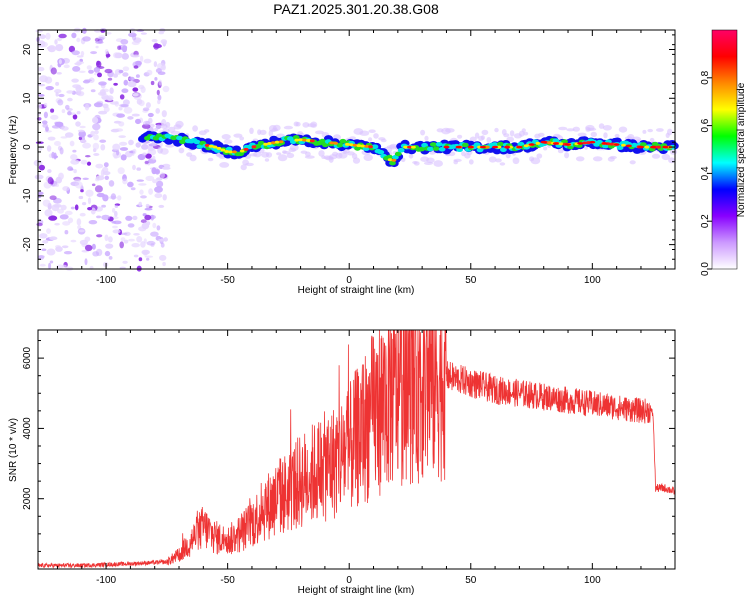  I want to click on colorbar-tick-label: 0.8, so click(705, 77).